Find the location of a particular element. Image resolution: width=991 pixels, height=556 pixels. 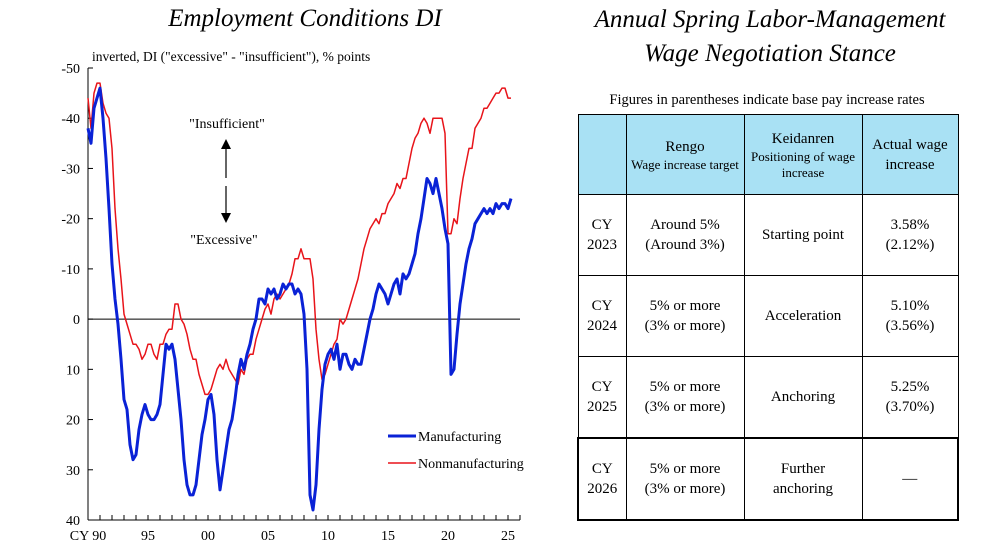

y-tick-label: -30 is located at coordinates (70, 169).